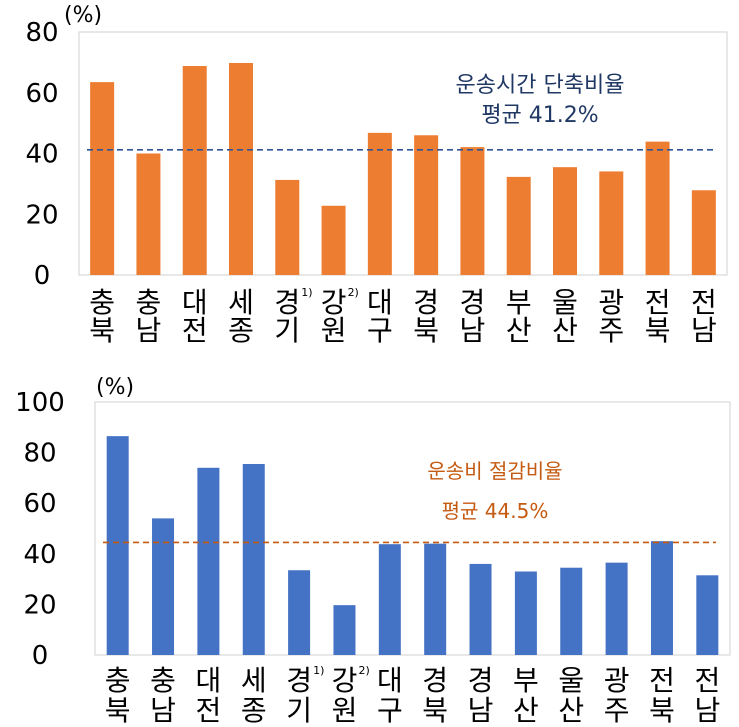  I want to click on annotation-average: 평균 44.5%, so click(495, 511).